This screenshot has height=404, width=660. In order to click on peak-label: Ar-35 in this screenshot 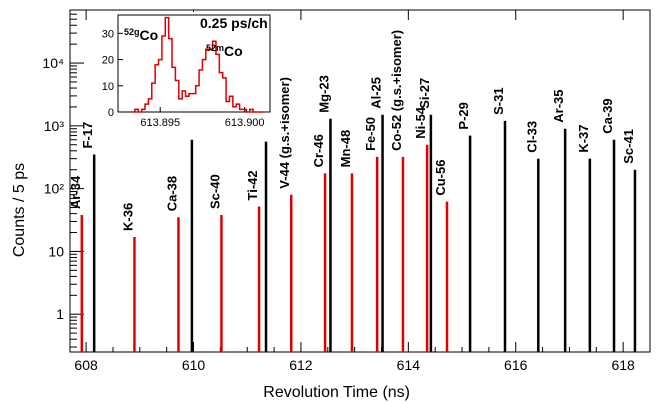, I will do `click(558, 105)`.